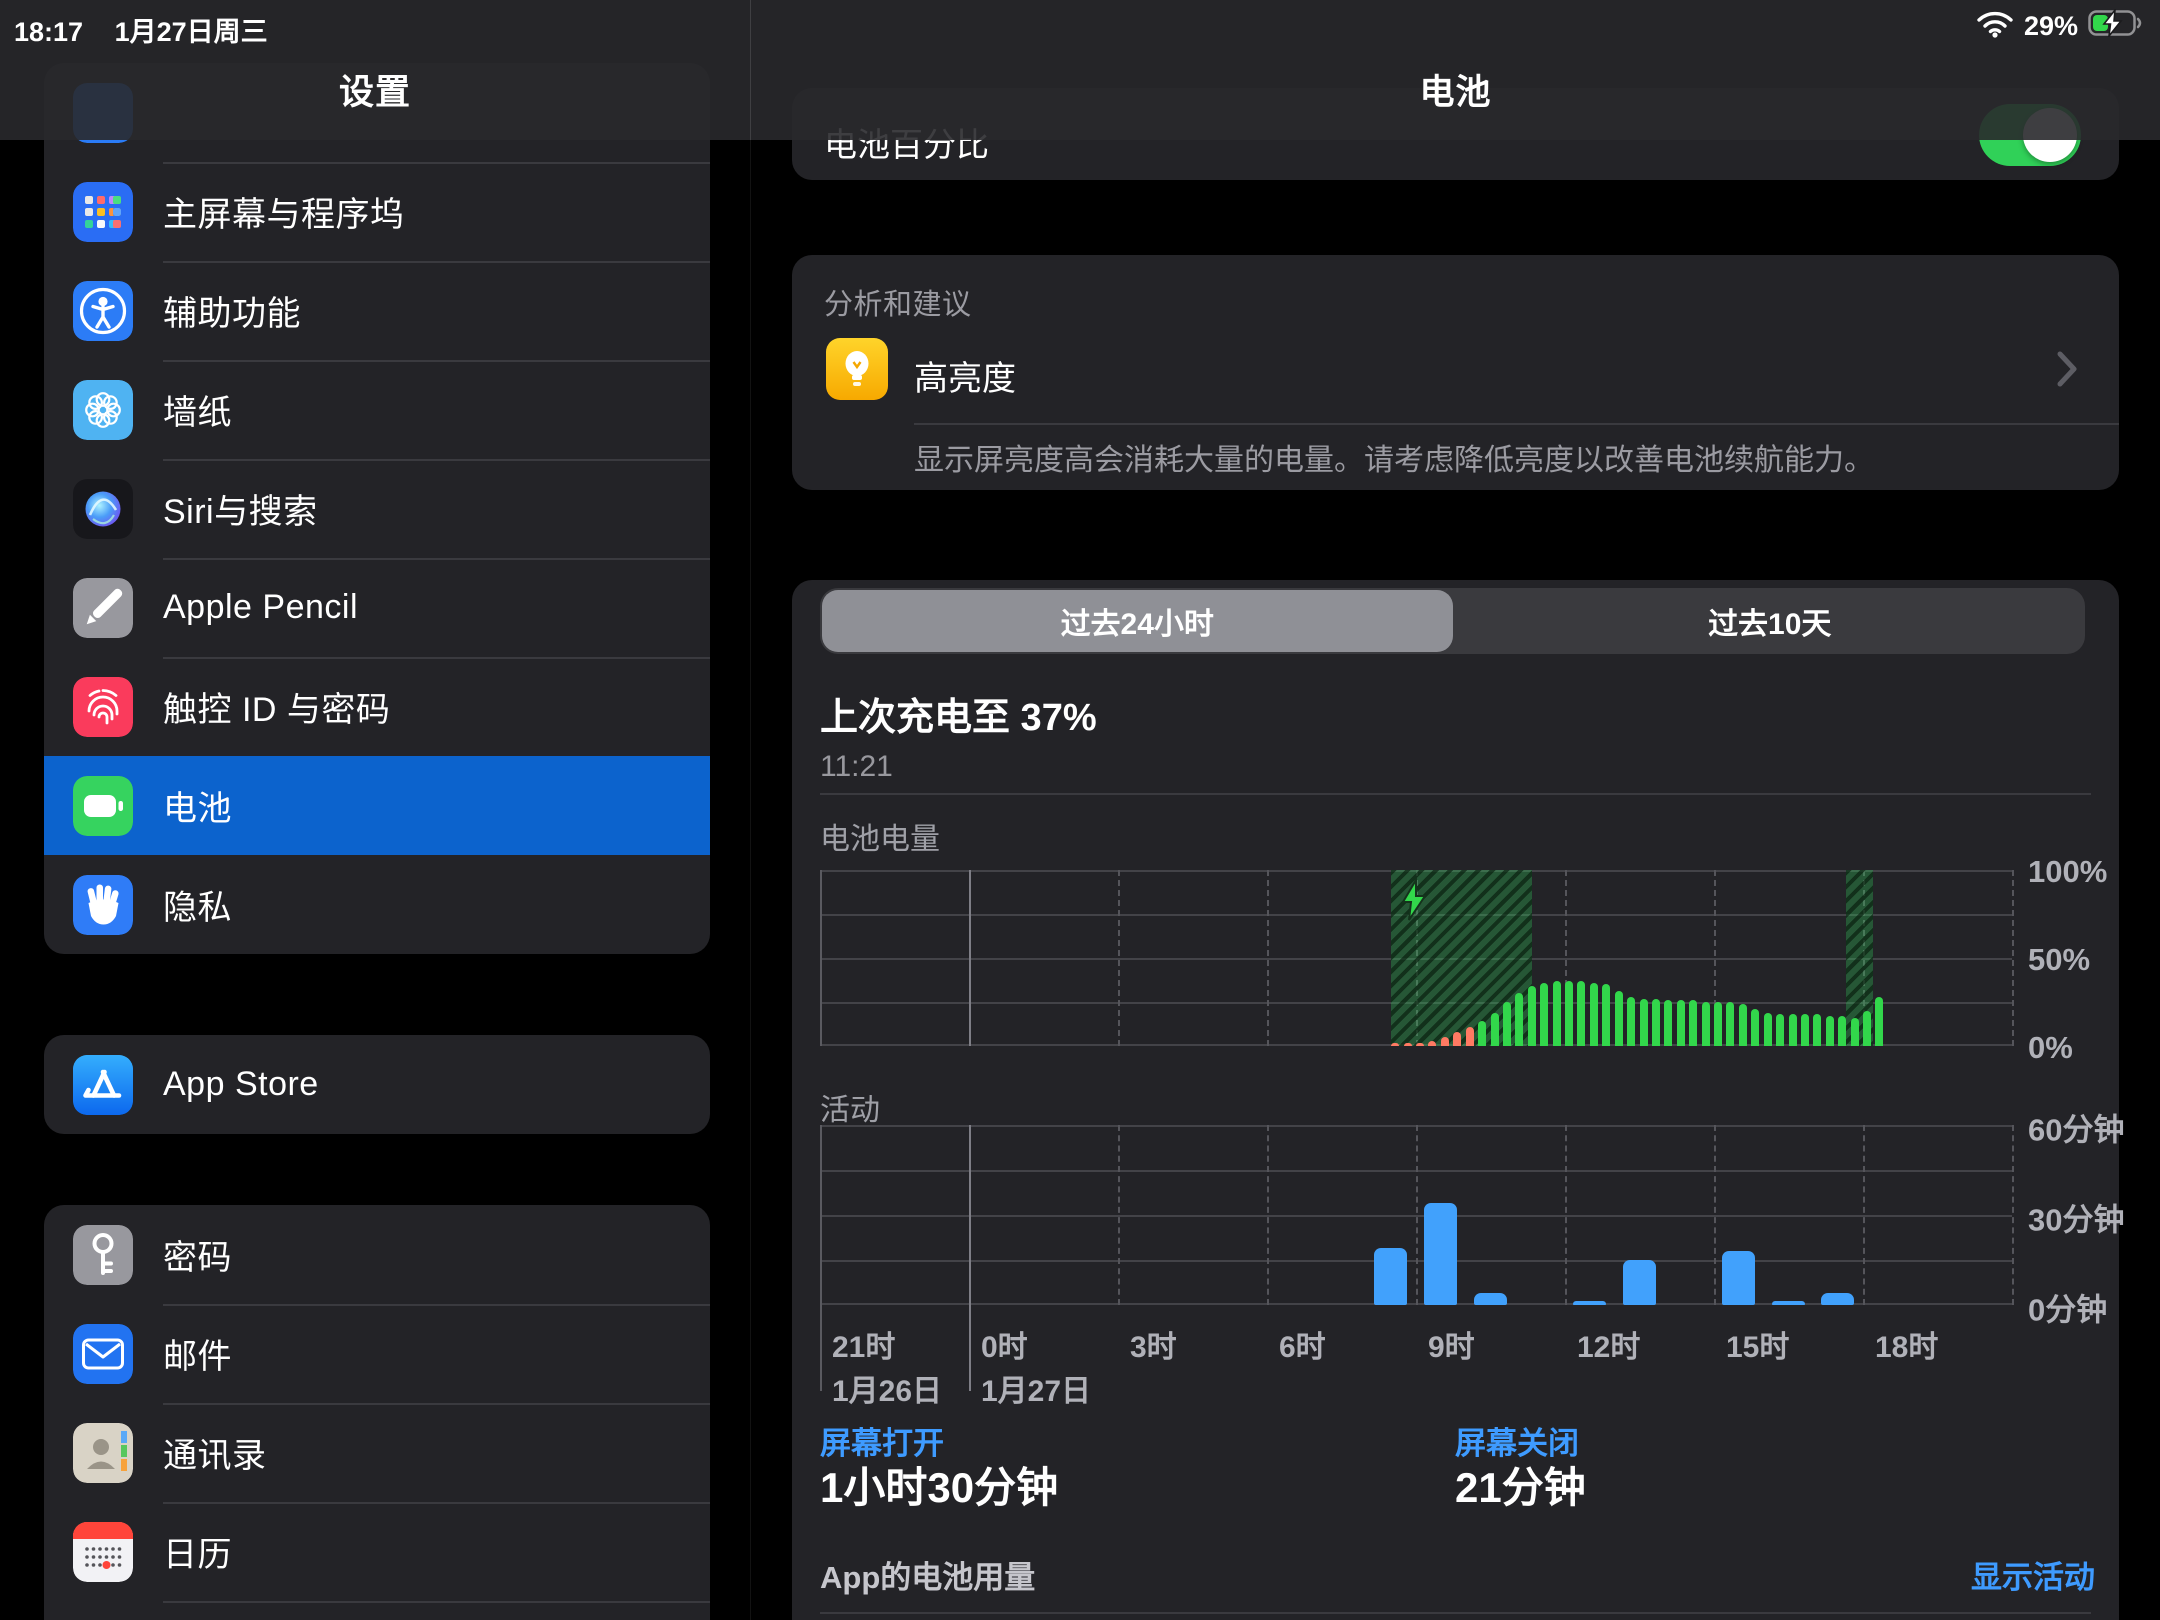  I want to click on calendar-icon, so click(103, 1551).